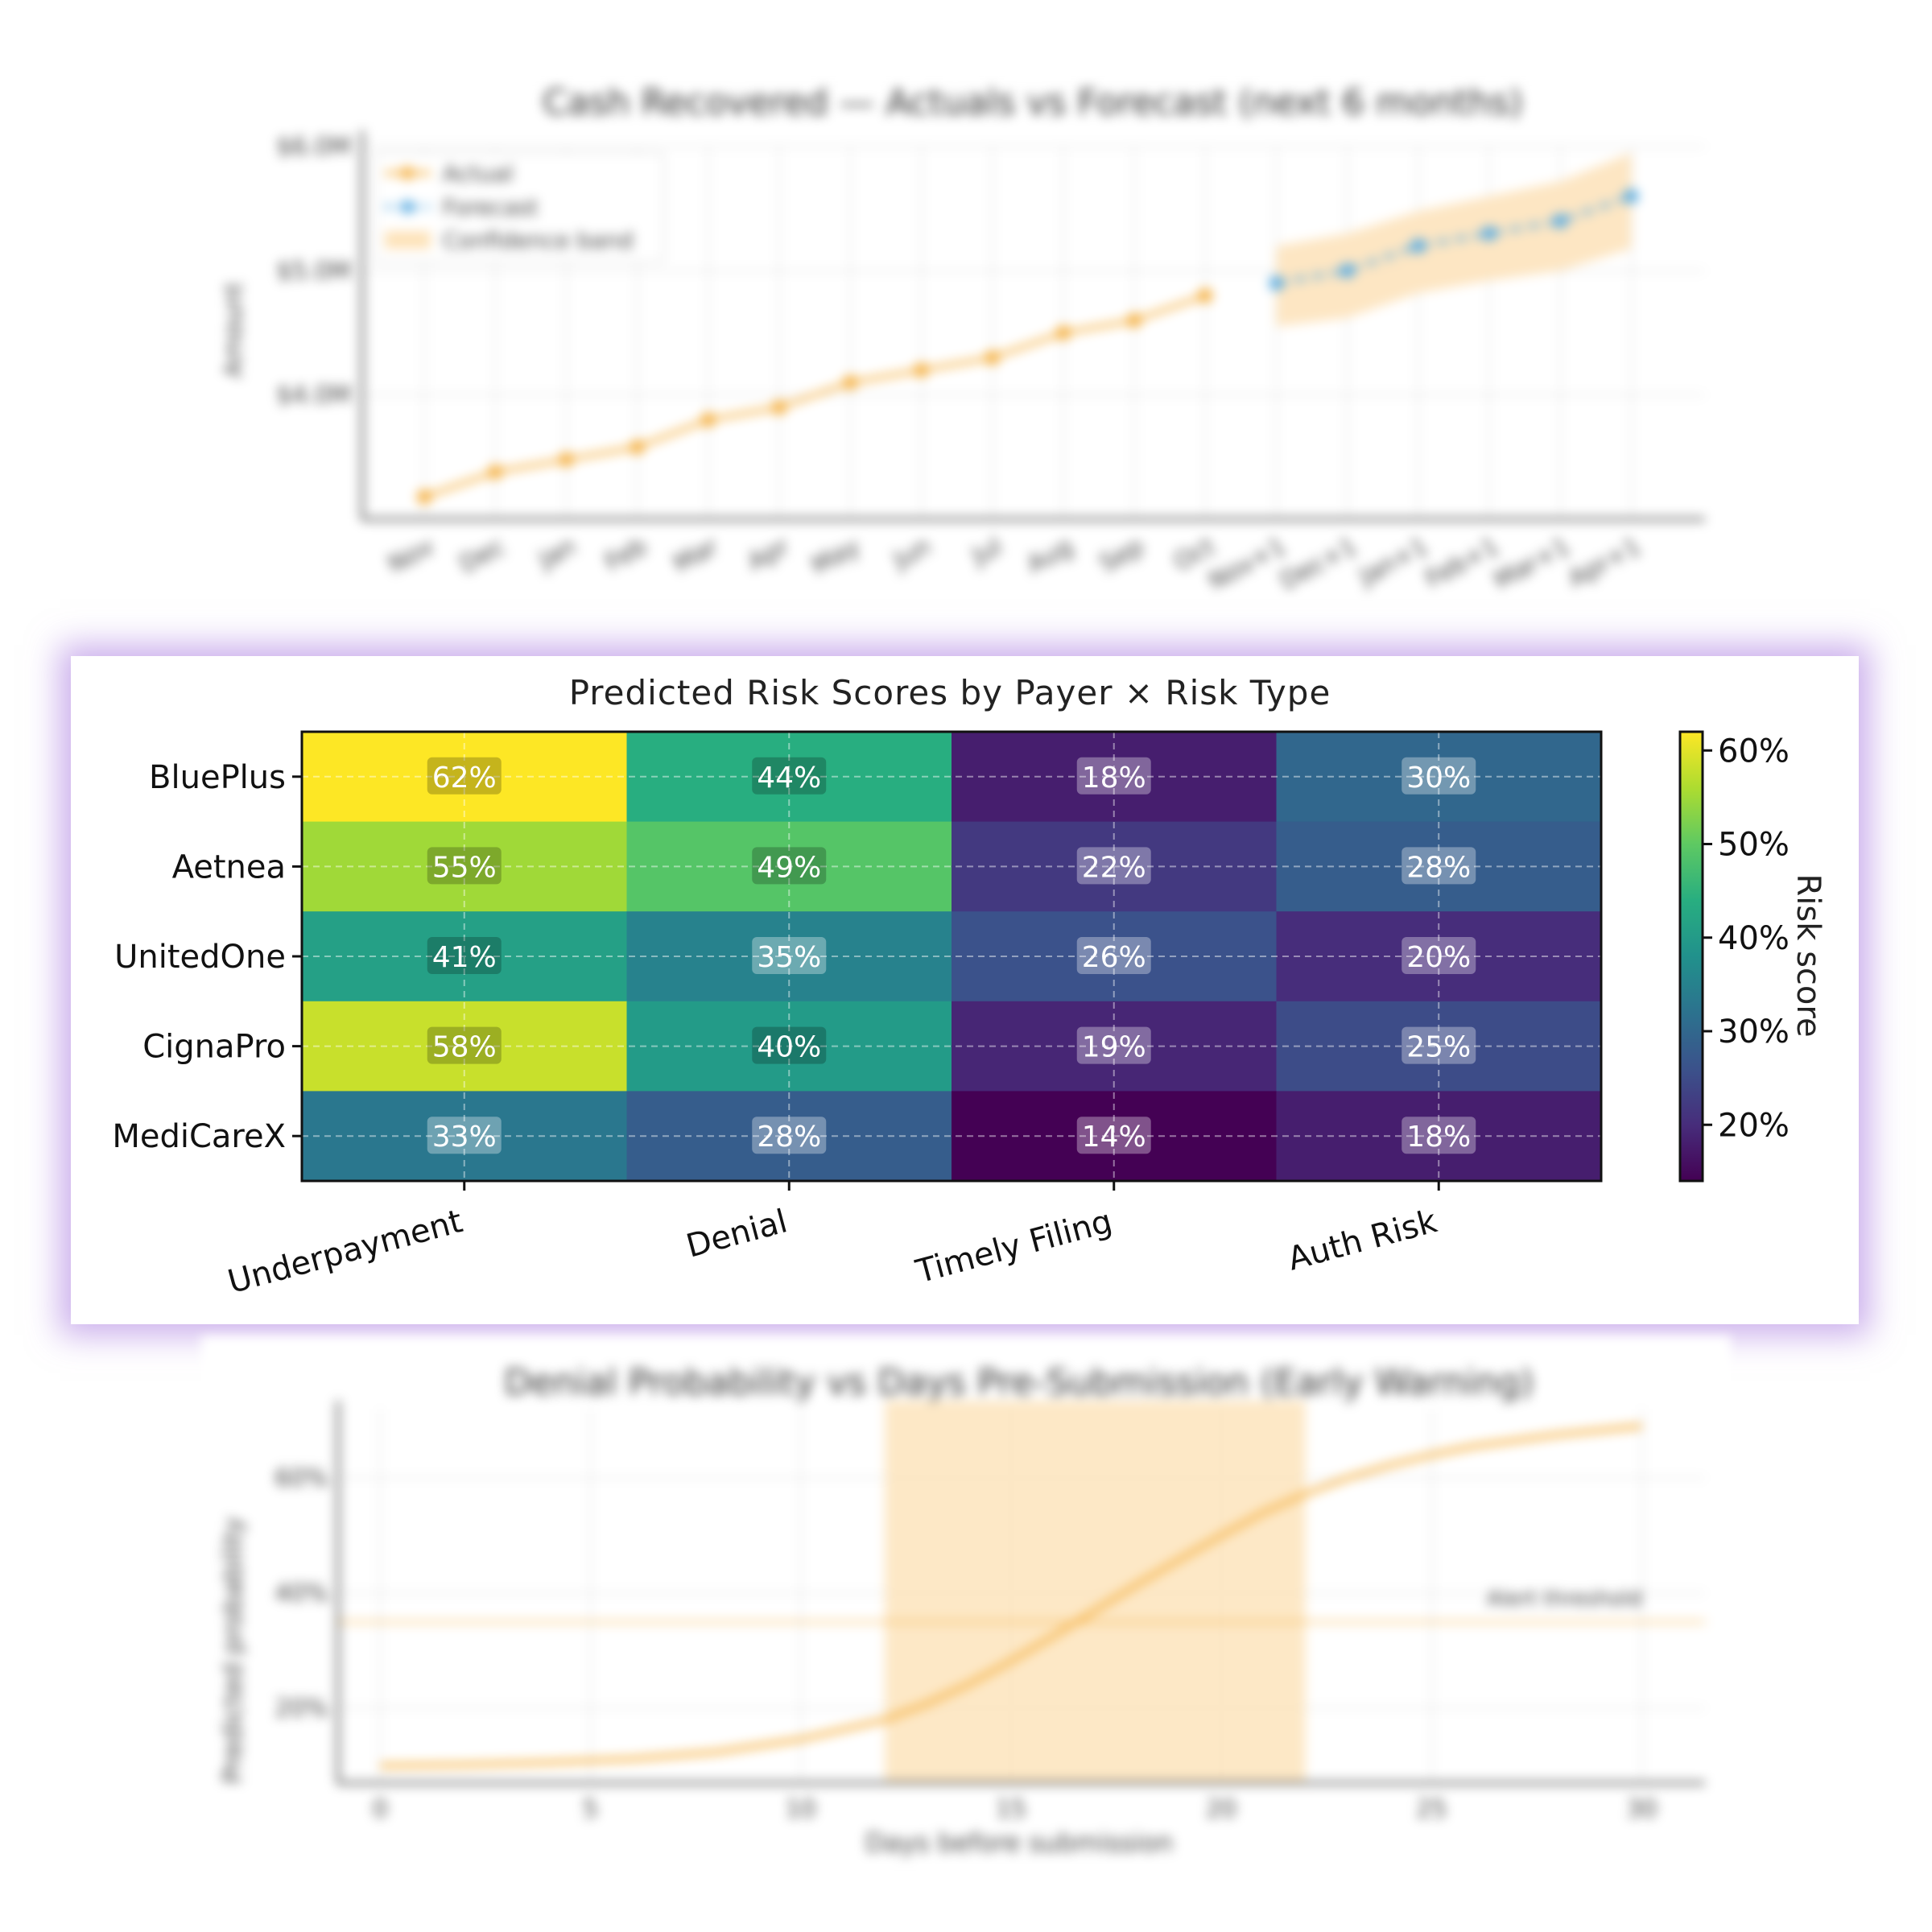  What do you see at coordinates (408, 240) in the screenshot?
I see `legend-band-swatch` at bounding box center [408, 240].